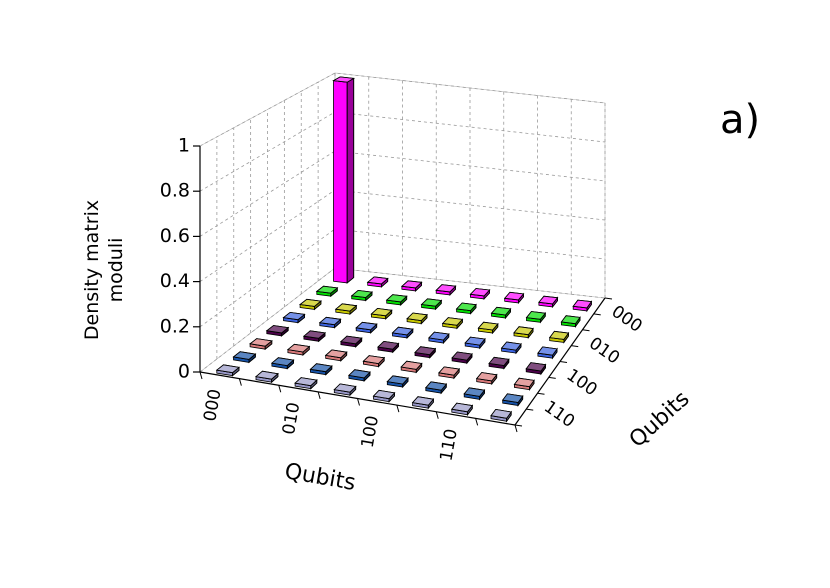 Image resolution: width=830 pixels, height=588 pixels. I want to click on y-tick-label: 000, so click(627, 319).